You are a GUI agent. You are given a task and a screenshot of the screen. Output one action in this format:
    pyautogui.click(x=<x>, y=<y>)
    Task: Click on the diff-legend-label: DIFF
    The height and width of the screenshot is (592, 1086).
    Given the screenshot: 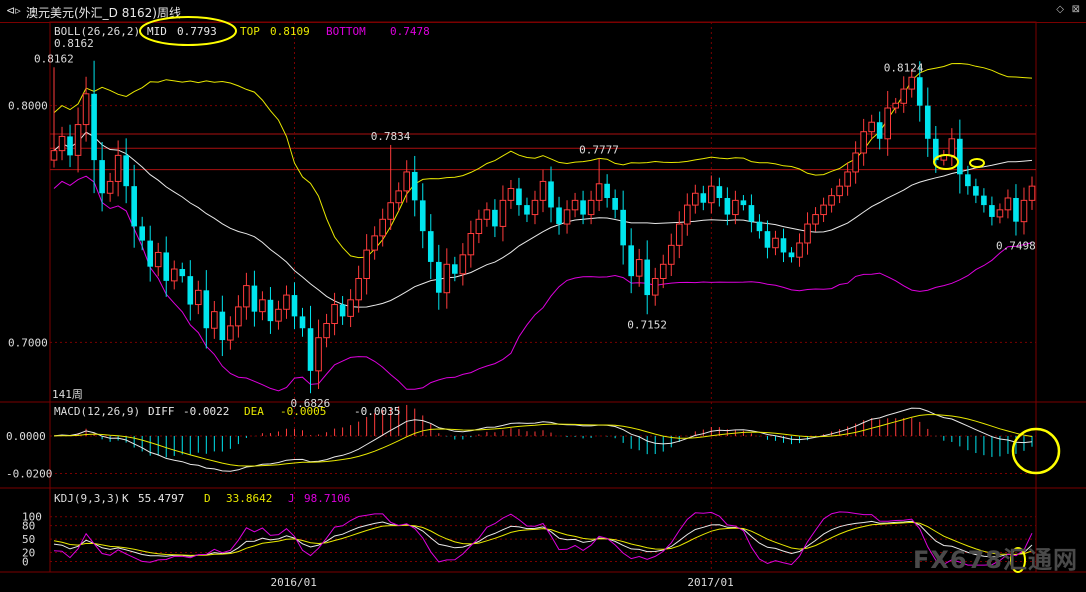 What is the action you would take?
    pyautogui.click(x=161, y=411)
    